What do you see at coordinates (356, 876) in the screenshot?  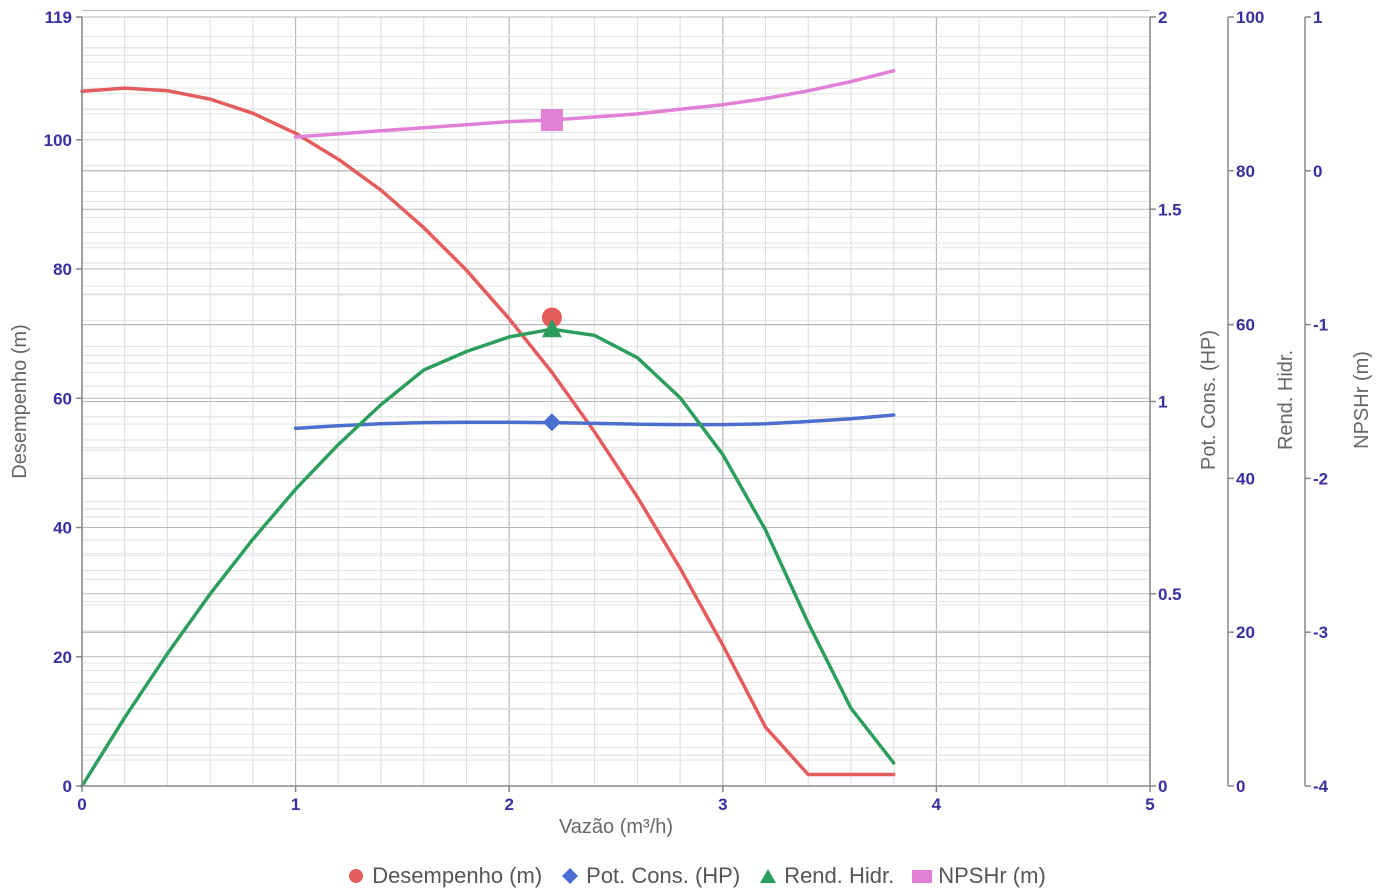 I see `circle-marker-icon` at bounding box center [356, 876].